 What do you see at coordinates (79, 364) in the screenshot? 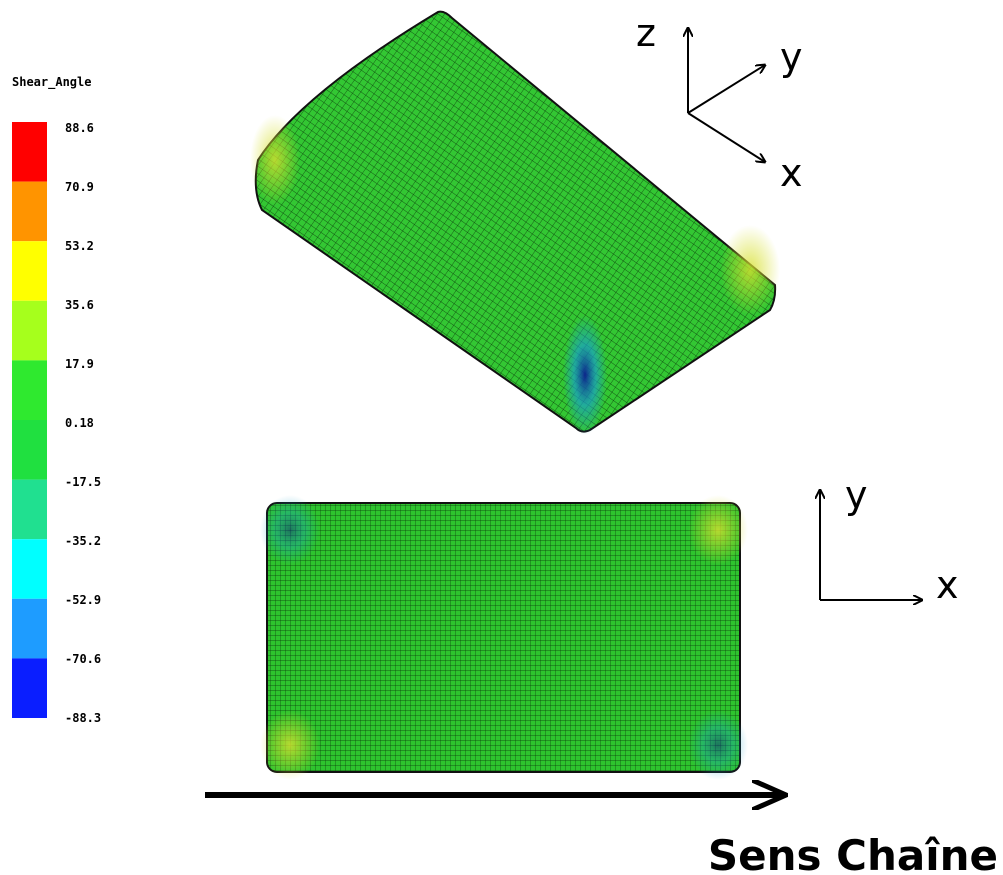
I see `legend-label: 17.9` at bounding box center [79, 364].